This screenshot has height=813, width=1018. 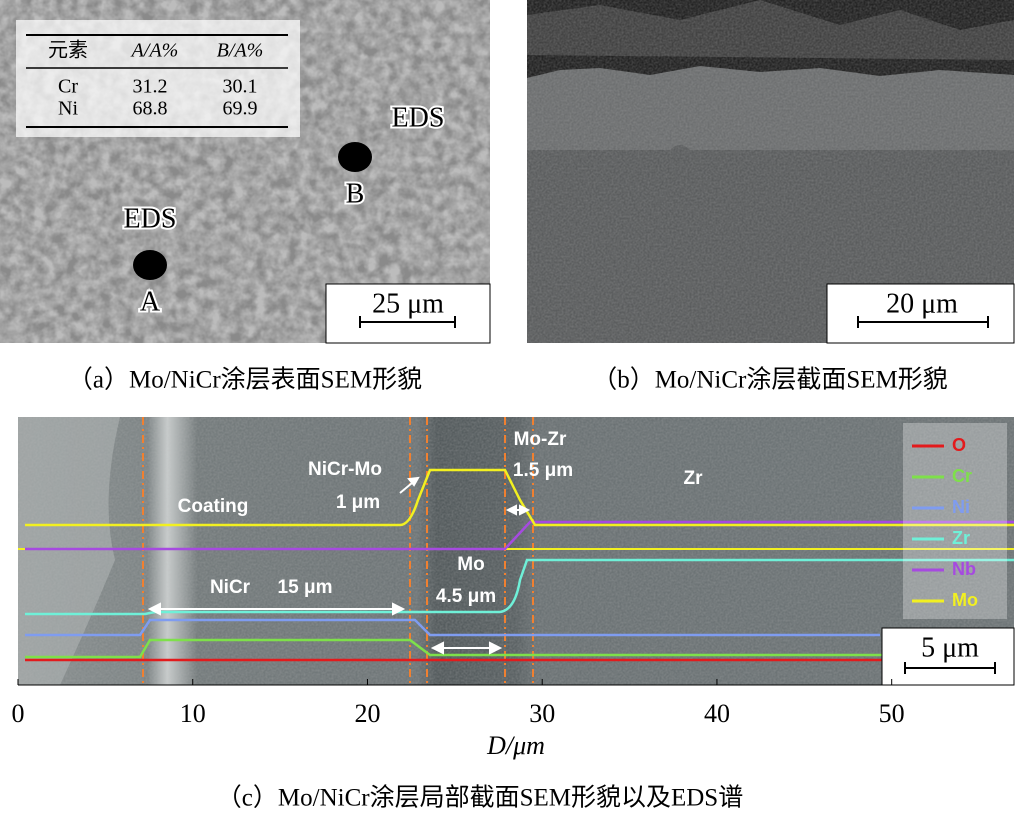 I want to click on point-label: B, so click(x=355, y=193).